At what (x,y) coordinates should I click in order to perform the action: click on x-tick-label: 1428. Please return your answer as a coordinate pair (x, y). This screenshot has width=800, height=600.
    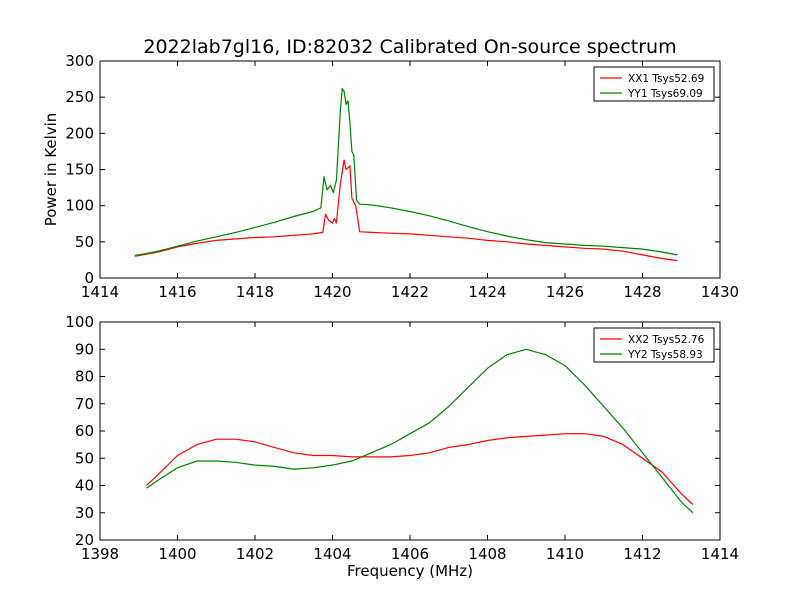
    Looking at the image, I should click on (642, 292).